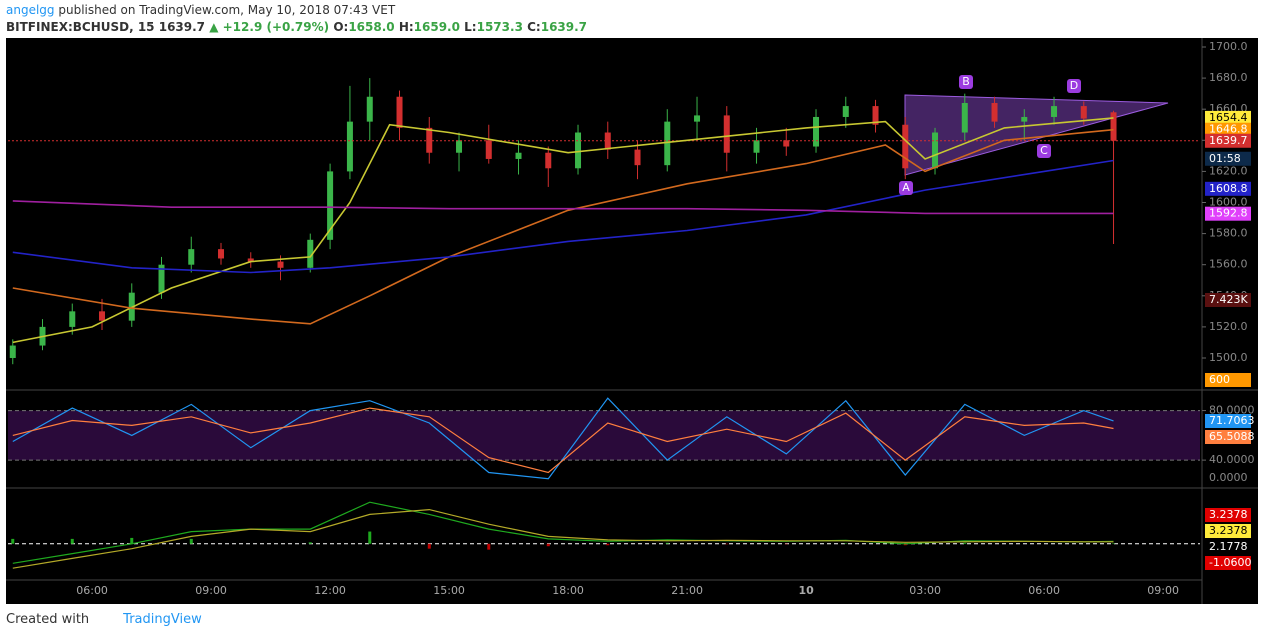 The width and height of the screenshot is (1264, 638). What do you see at coordinates (1228, 477) in the screenshot?
I see `floor-label: 0.0000` at bounding box center [1228, 477].